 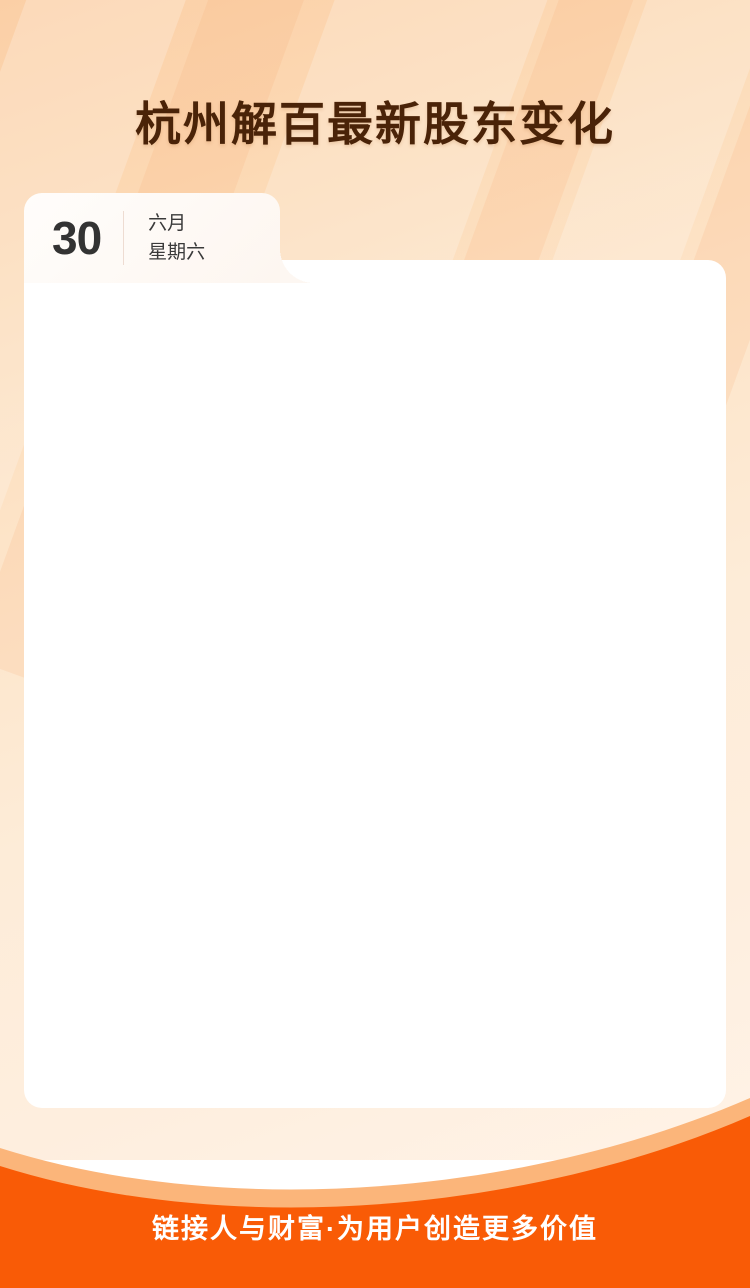 I want to click on footer-slogan: 链接人与财富·为用户创造更多价值, so click(x=375, y=1229).